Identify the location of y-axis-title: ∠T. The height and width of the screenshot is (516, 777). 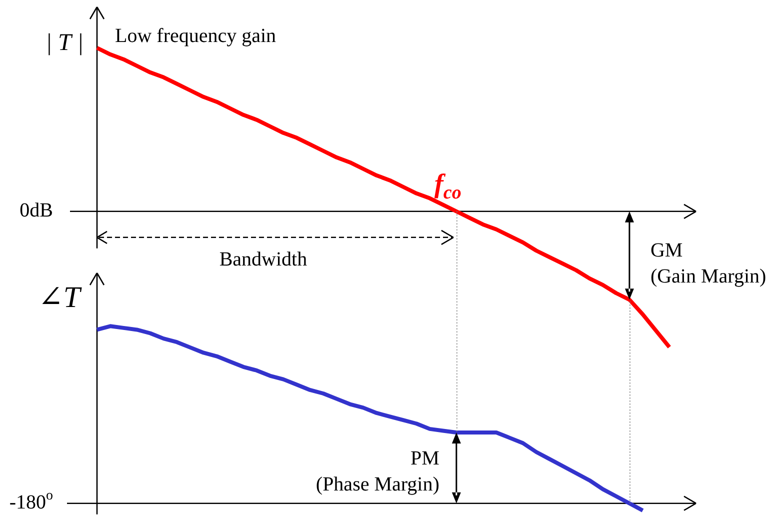
(60, 297).